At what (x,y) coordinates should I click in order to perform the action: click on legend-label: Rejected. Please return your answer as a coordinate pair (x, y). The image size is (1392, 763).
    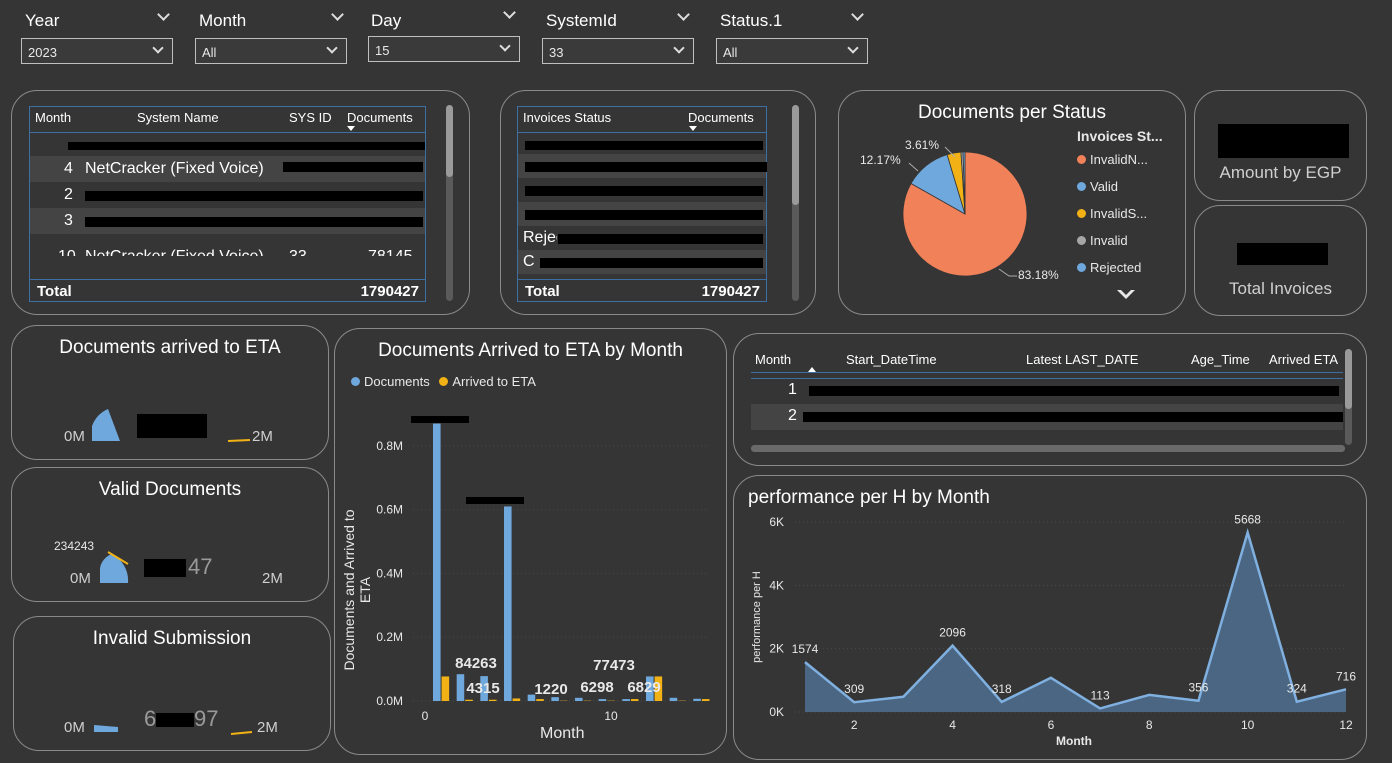
    Looking at the image, I should click on (1116, 267).